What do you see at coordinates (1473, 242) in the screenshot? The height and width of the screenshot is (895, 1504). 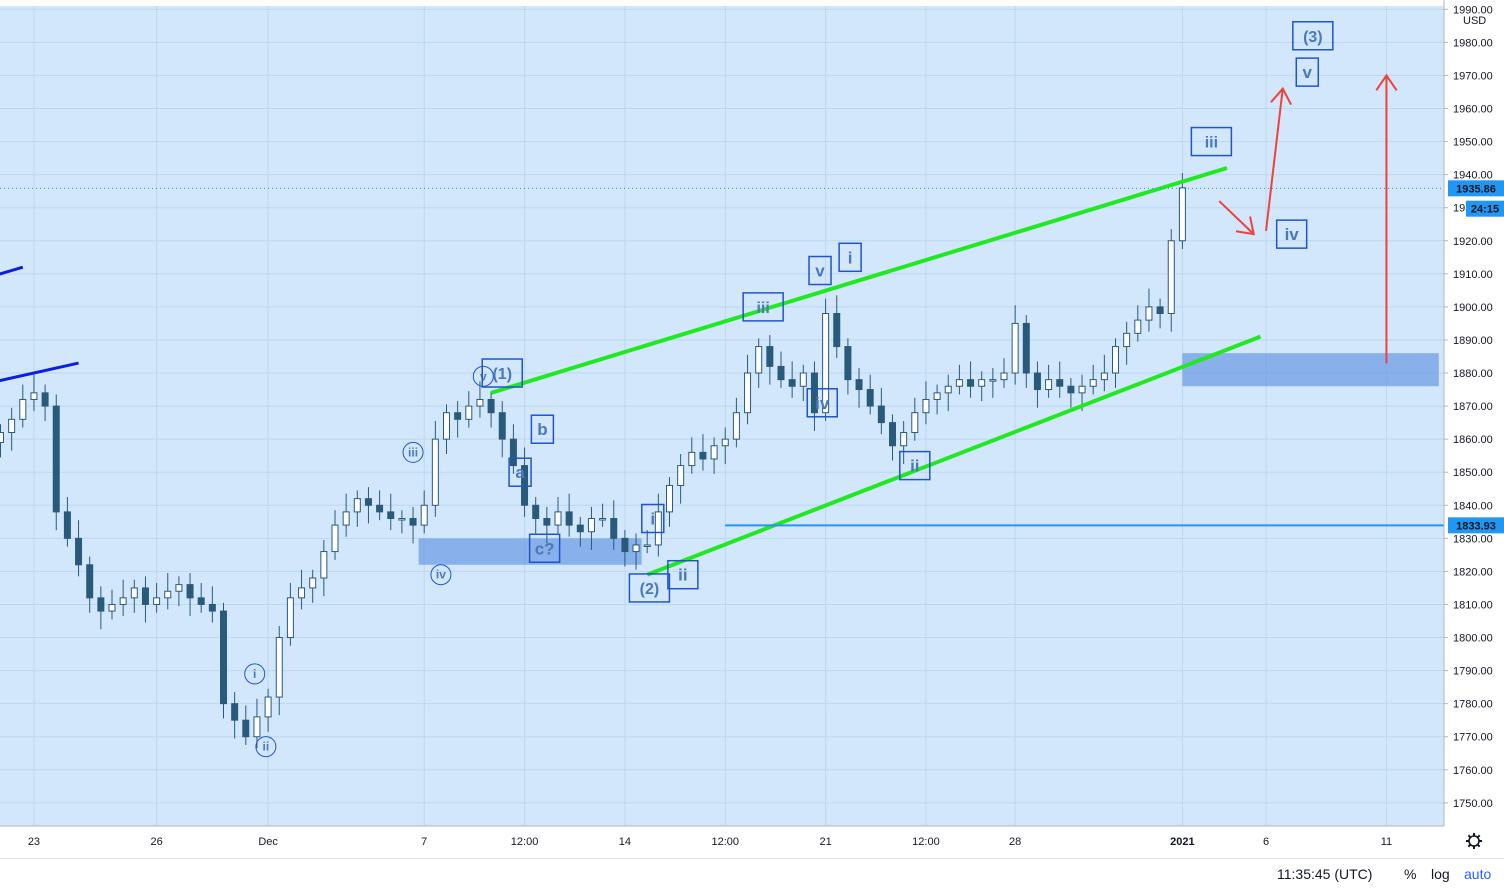 I see `price-tick-label: 1920.00` at bounding box center [1473, 242].